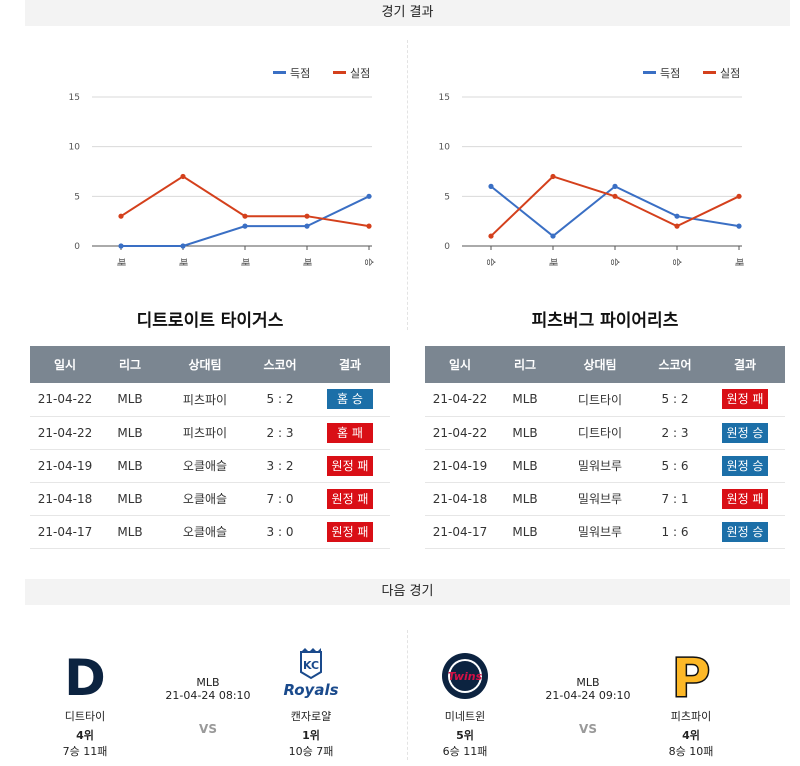 The image size is (800, 766). What do you see at coordinates (460, 532) in the screenshot?
I see `cell-date: 21-04-17` at bounding box center [460, 532].